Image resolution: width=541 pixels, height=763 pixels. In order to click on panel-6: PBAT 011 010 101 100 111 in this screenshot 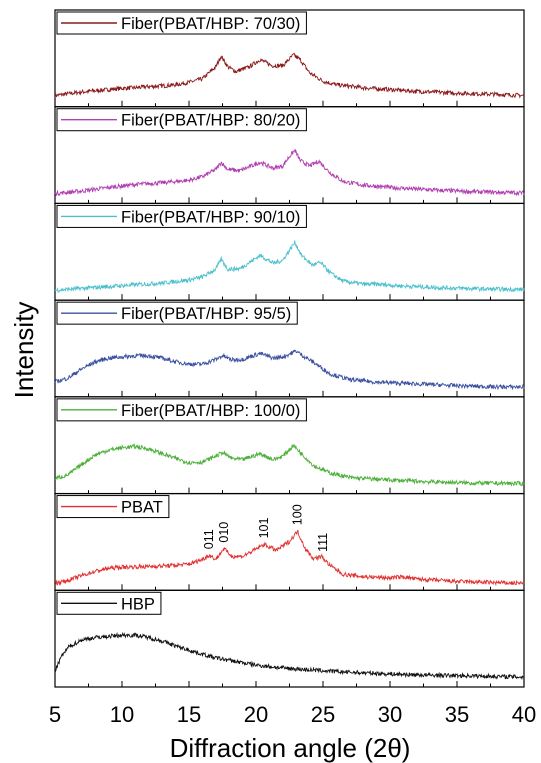, I will do `click(289, 541)`.